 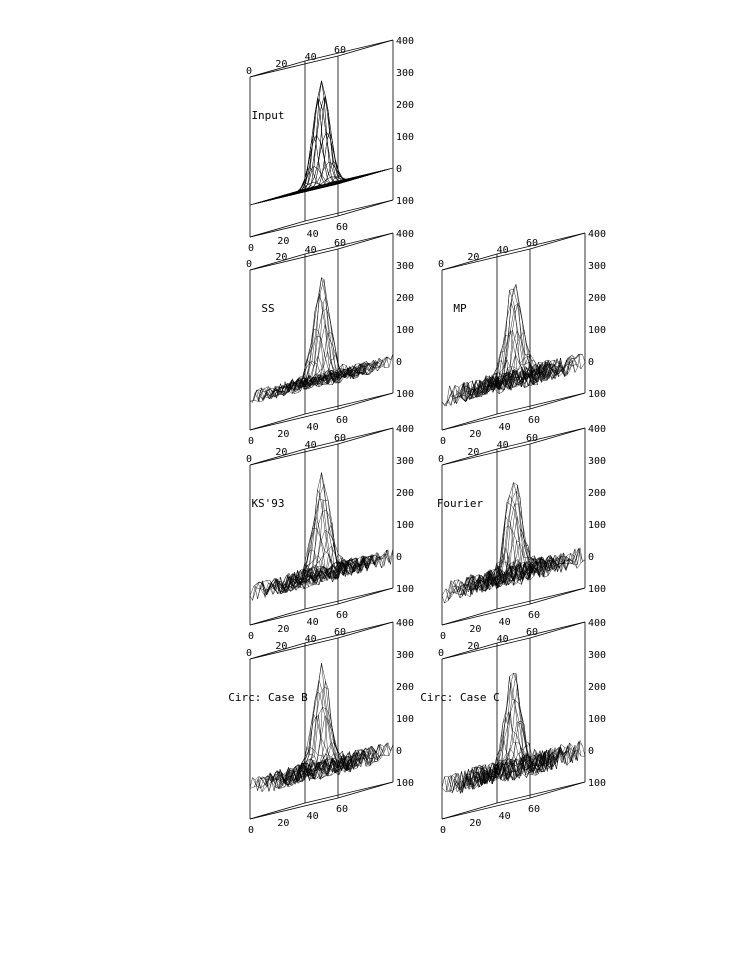 I want to click on panel-title: Input, so click(x=267, y=115).